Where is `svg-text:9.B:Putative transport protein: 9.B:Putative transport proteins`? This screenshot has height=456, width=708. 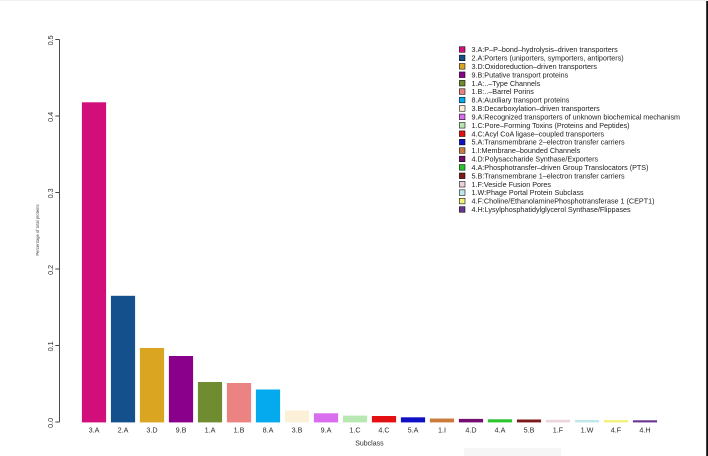
svg-text:9.B:Putative transport protein: 9.B:Putative transport proteins is located at coordinates (520, 74).